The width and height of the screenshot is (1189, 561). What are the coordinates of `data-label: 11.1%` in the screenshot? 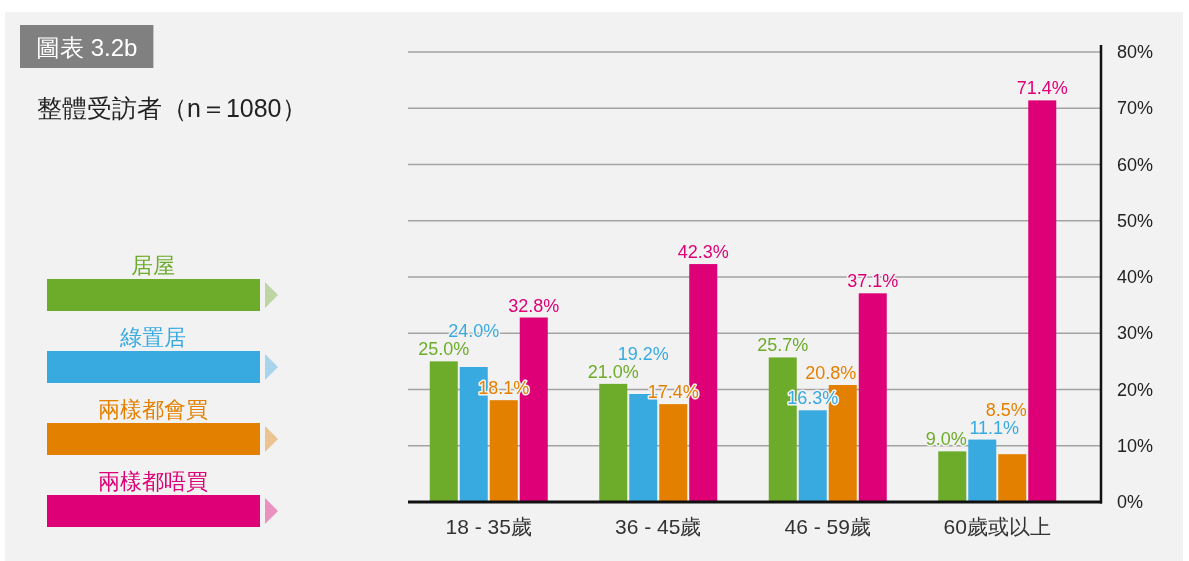 It's located at (994, 427).